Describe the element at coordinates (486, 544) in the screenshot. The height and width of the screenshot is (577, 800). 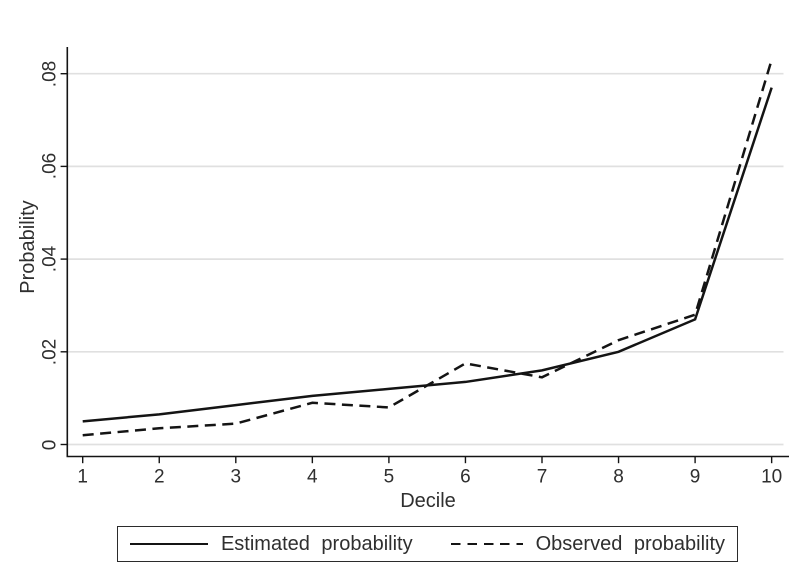
I see `dashed-line-sample` at that location.